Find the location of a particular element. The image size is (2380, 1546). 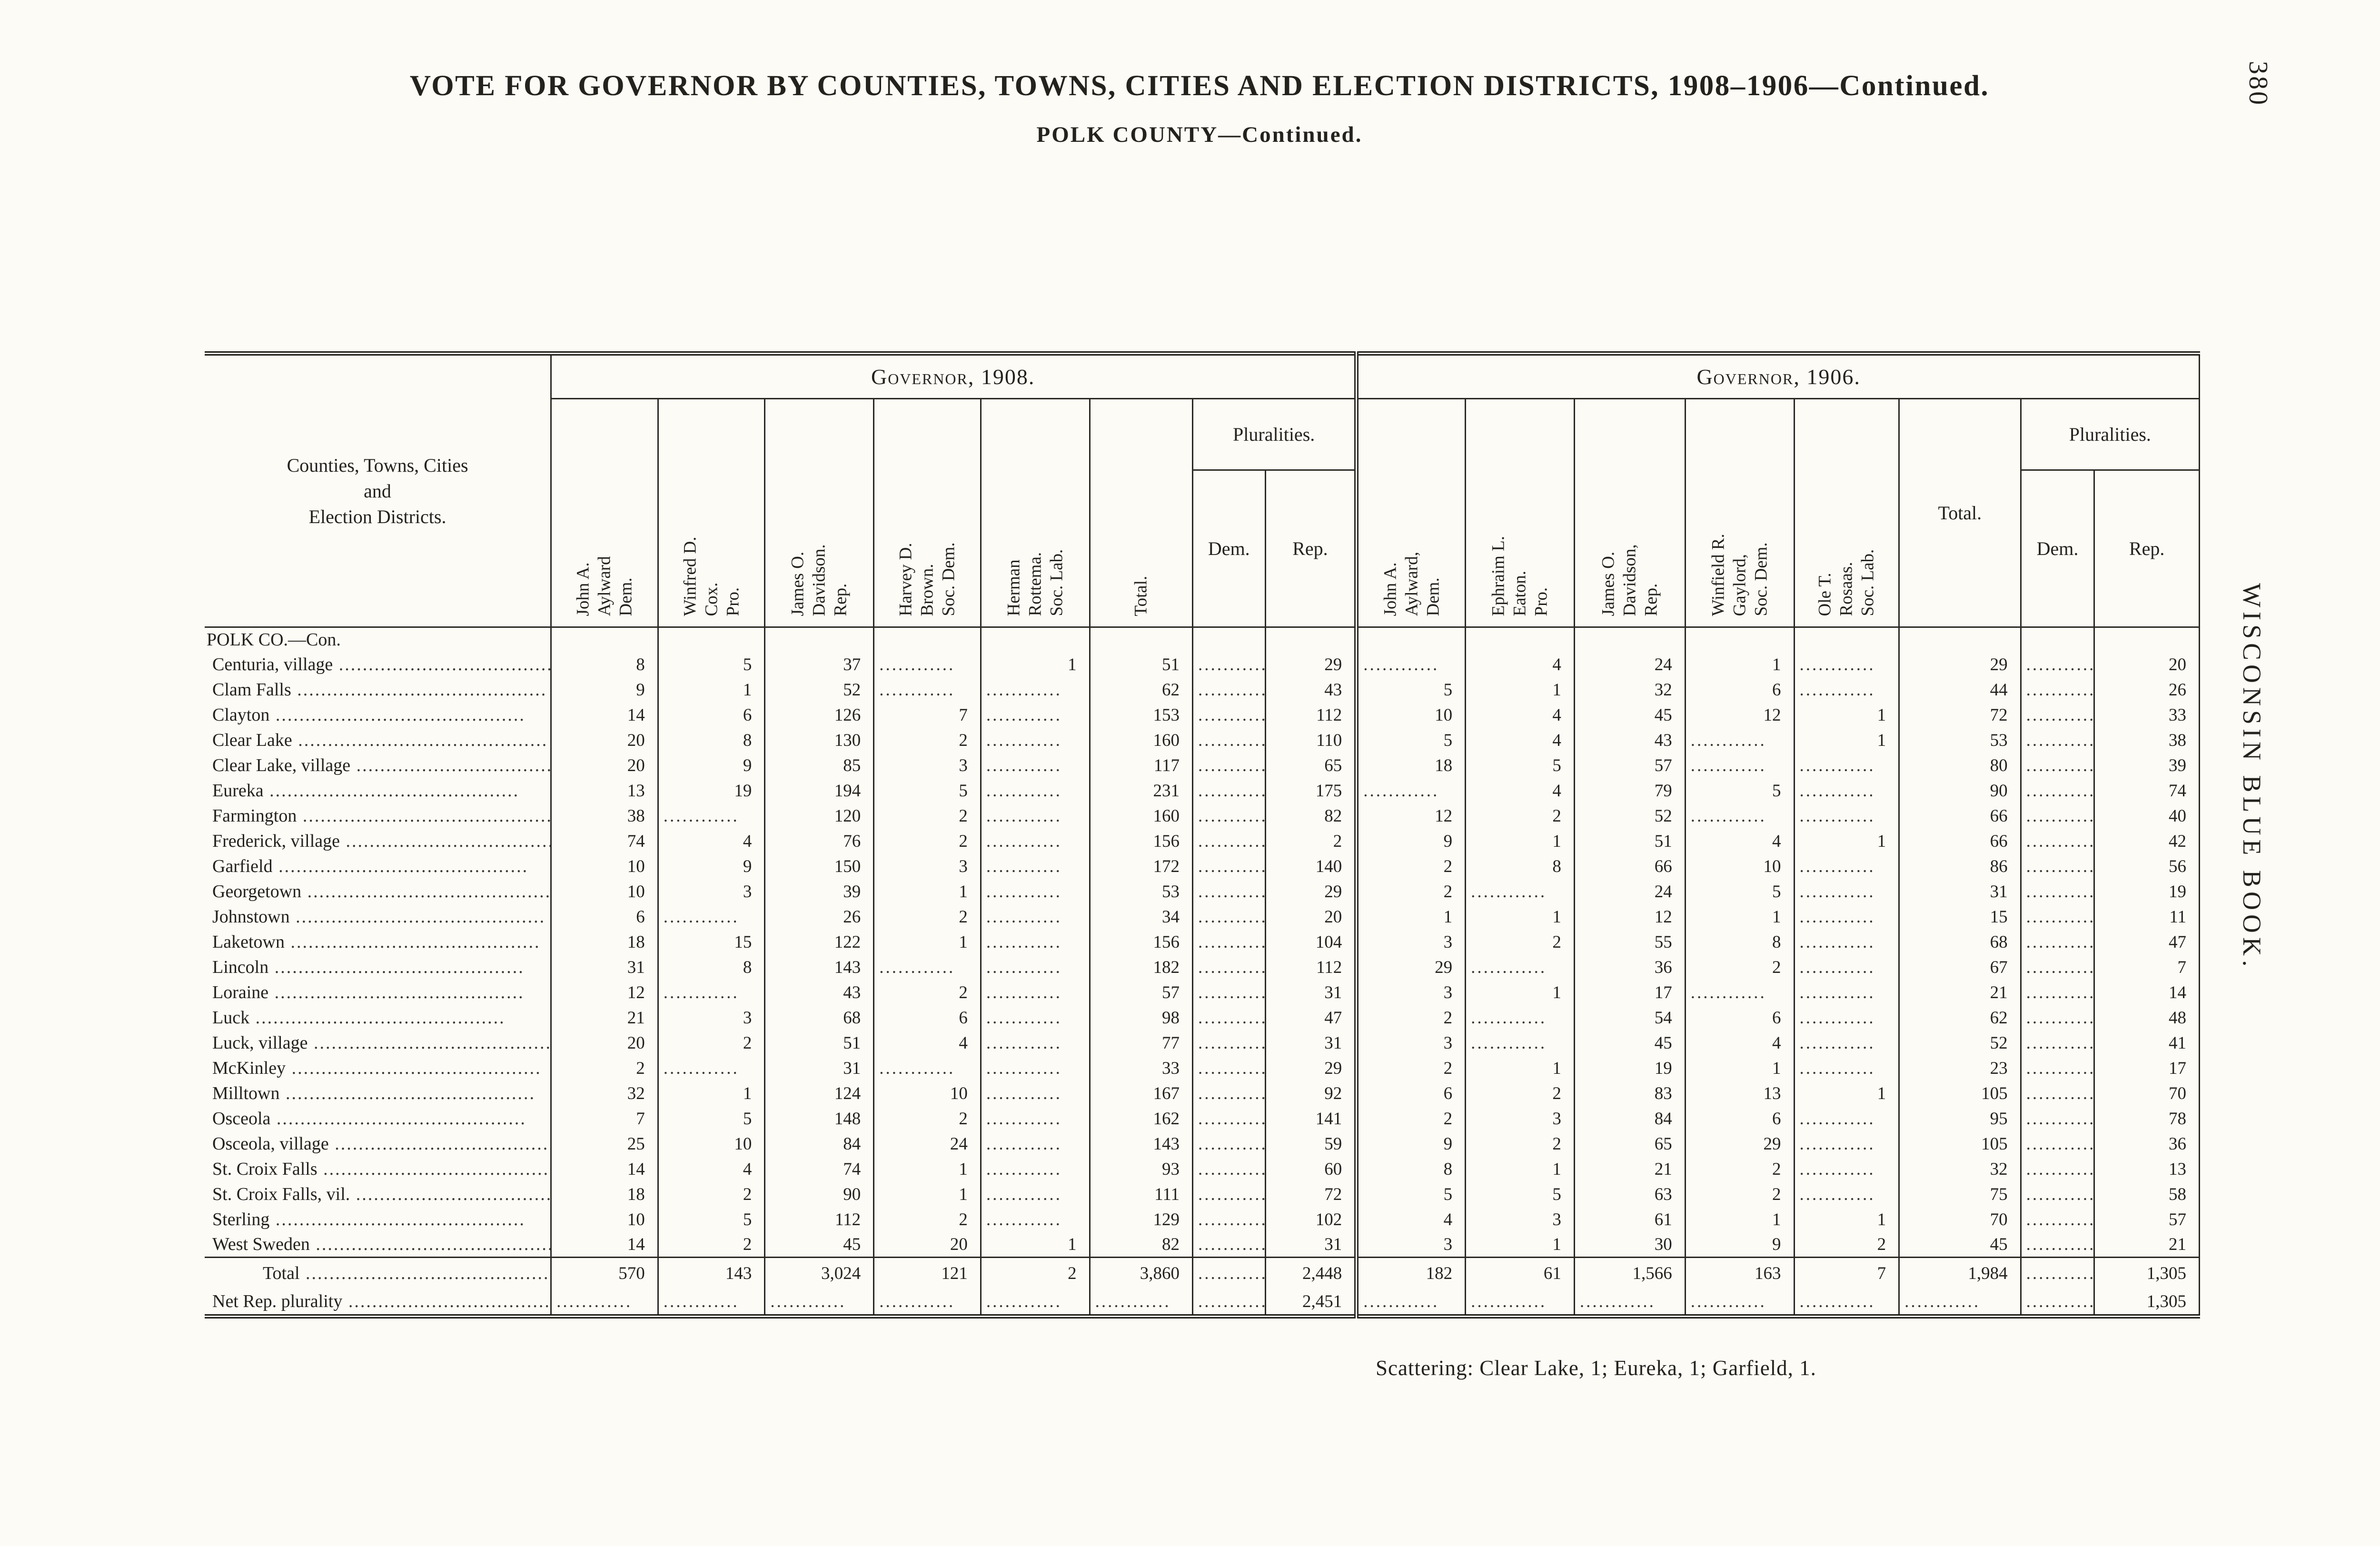

row-label-text: POLK CO.—Con. is located at coordinates (274, 640).